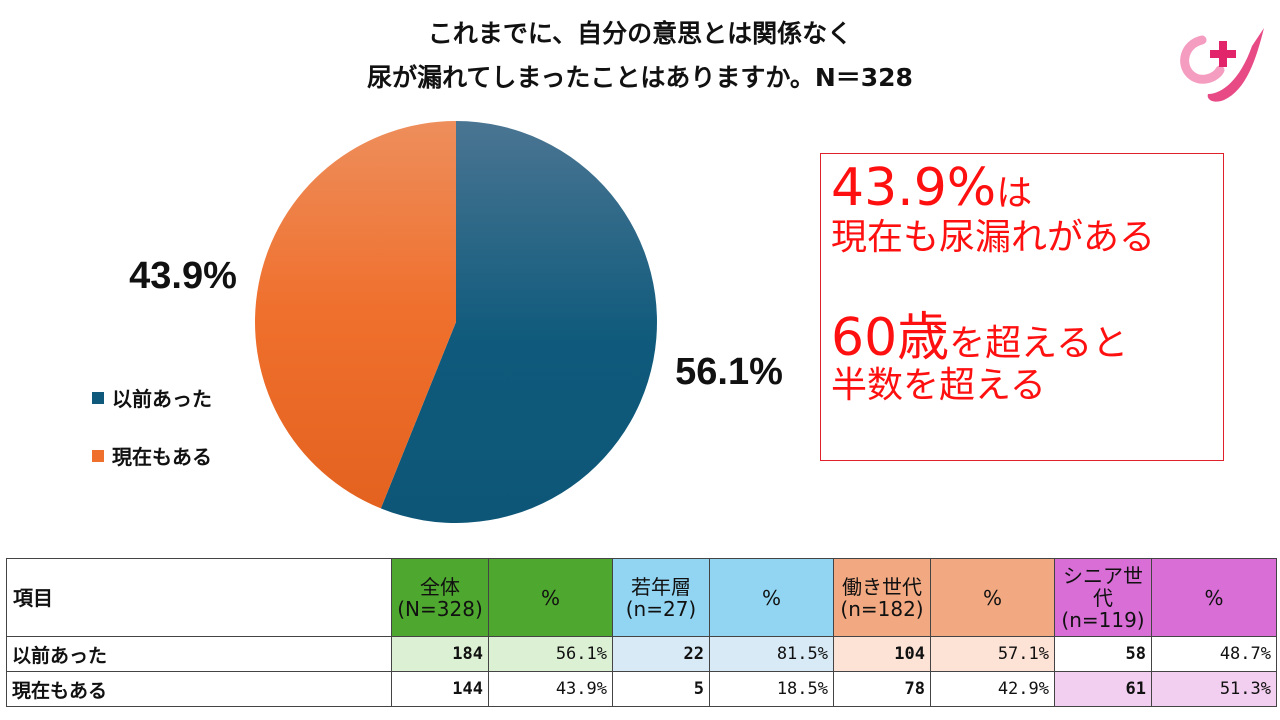 The width and height of the screenshot is (1280, 720). What do you see at coordinates (729, 372) in the screenshot?
I see `pie-data-label: 56.1%` at bounding box center [729, 372].